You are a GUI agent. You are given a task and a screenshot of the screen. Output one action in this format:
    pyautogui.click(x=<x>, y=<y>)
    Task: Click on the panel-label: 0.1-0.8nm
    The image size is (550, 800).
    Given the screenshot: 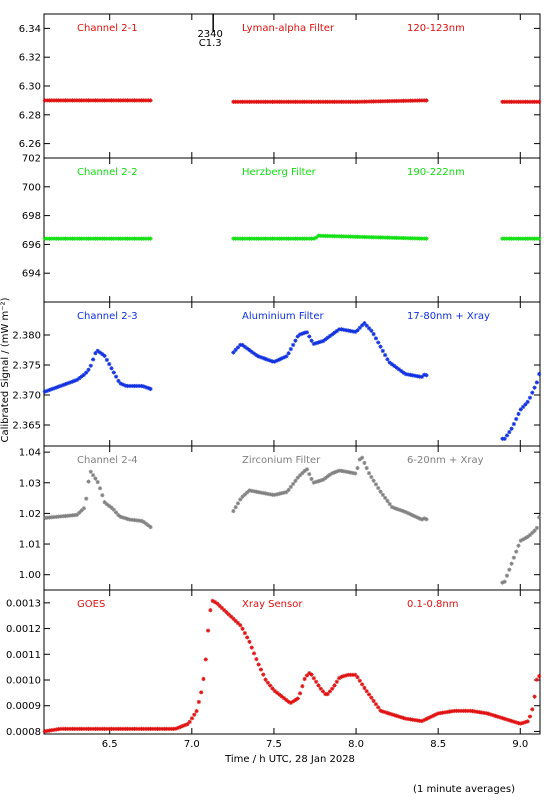 What is the action you would take?
    pyautogui.click(x=433, y=604)
    